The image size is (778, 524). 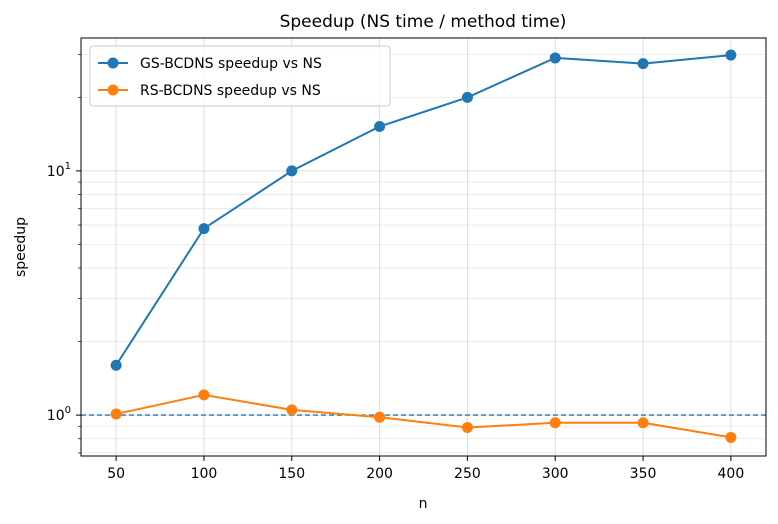 What do you see at coordinates (643, 474) in the screenshot?
I see `x-tick-label: 350` at bounding box center [643, 474].